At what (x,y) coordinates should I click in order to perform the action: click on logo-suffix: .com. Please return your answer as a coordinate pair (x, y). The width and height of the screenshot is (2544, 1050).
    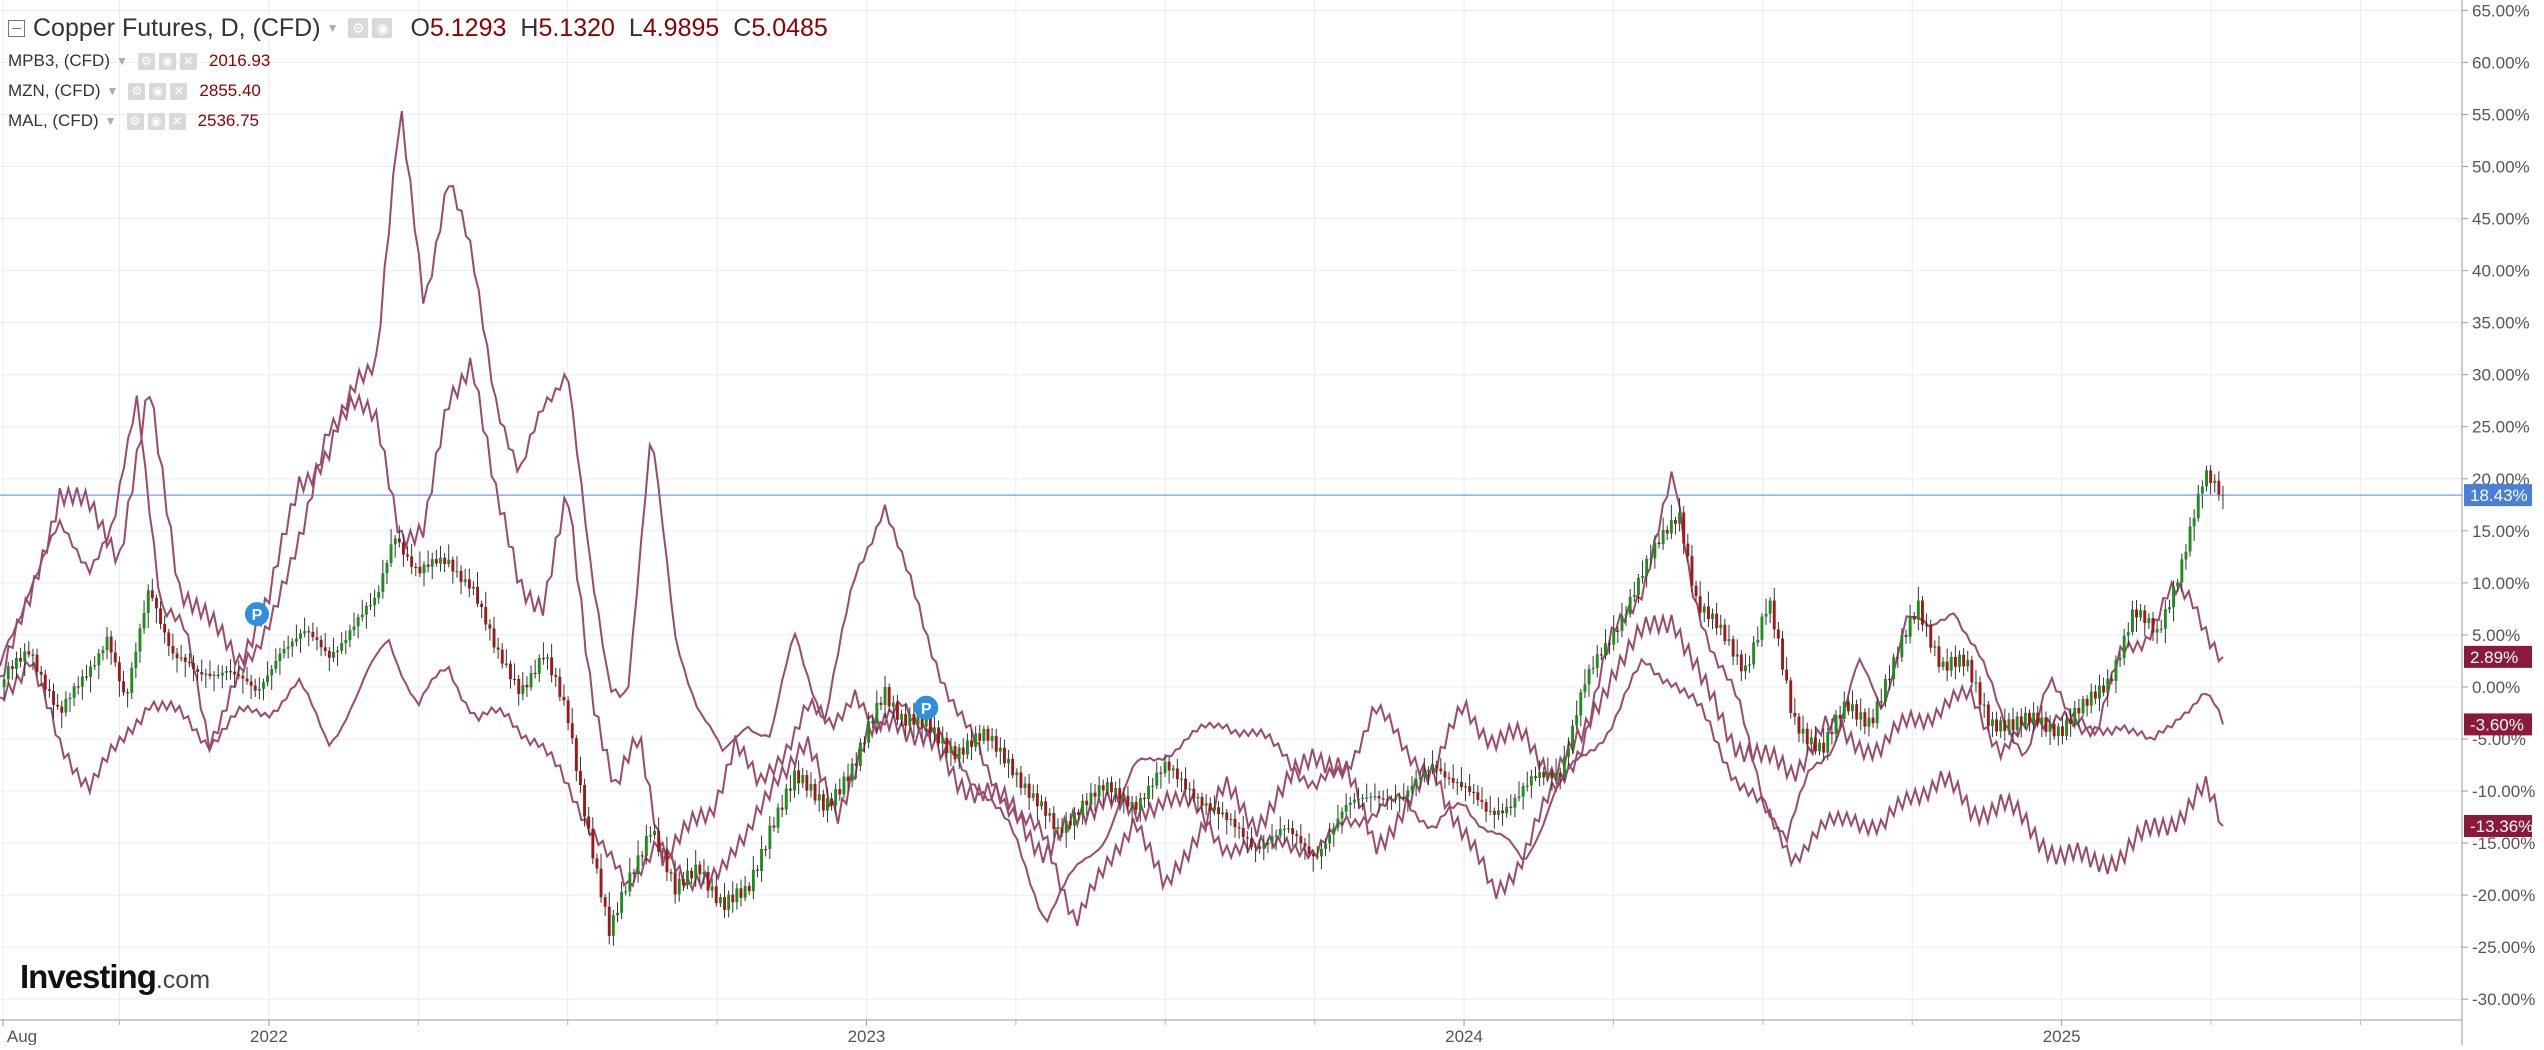
    Looking at the image, I should click on (183, 980).